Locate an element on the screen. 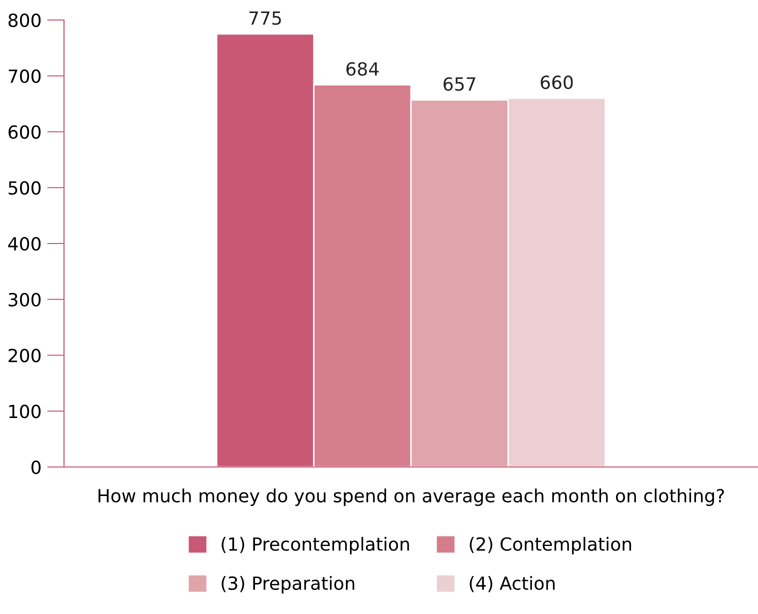 This screenshot has width=758, height=614. y-tick-label: 500 is located at coordinates (24, 188).